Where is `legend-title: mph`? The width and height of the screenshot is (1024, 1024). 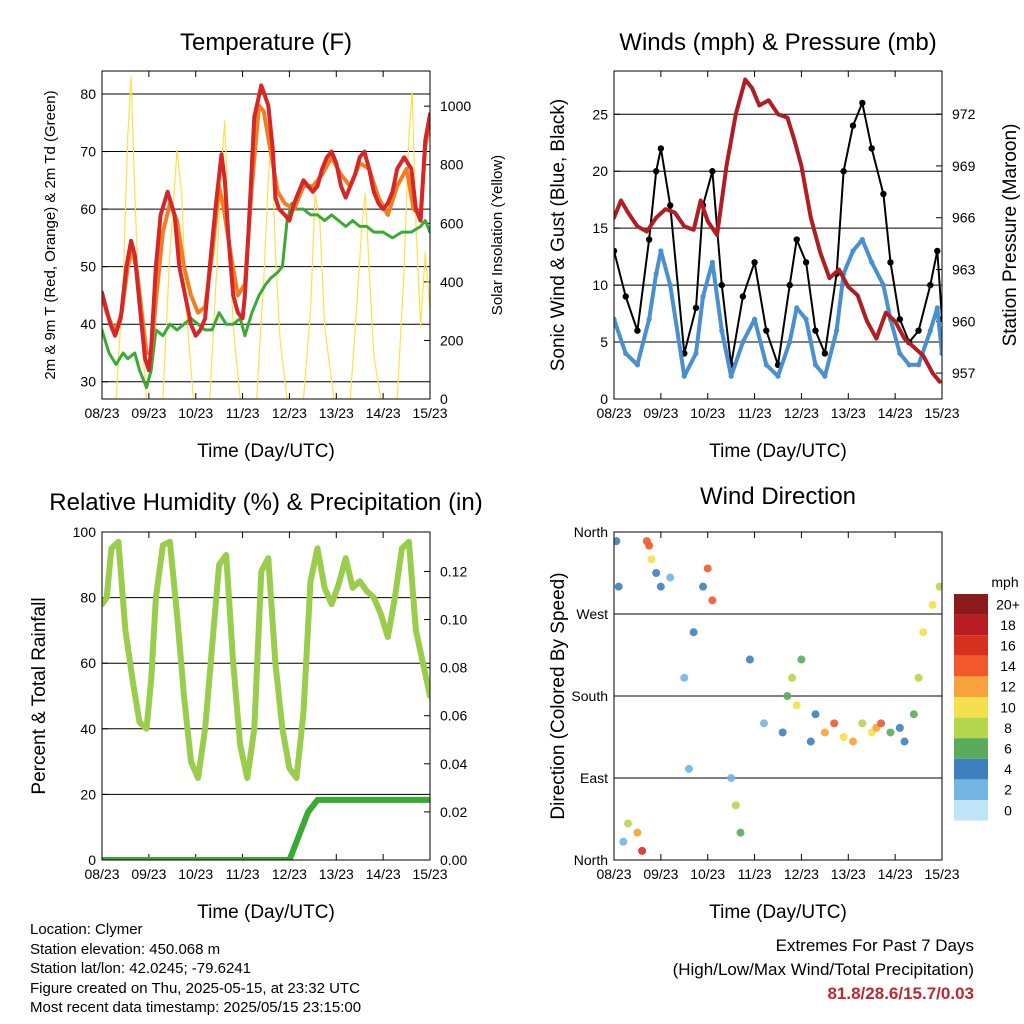
legend-title: mph is located at coordinates (1004, 582).